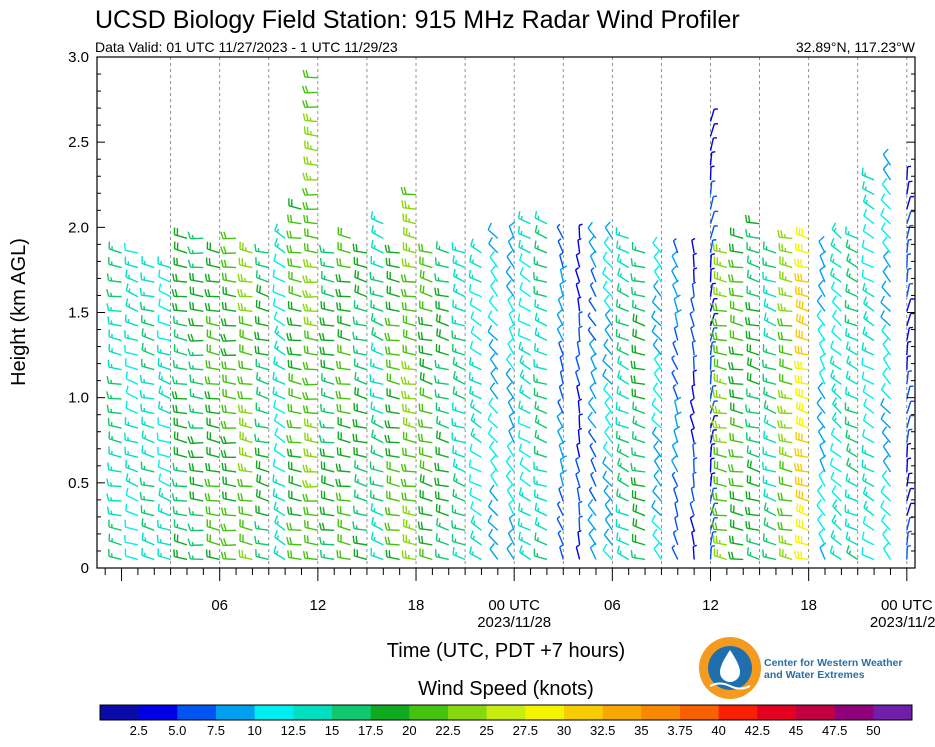 Image resolution: width=935 pixels, height=747 pixels. Describe the element at coordinates (177, 730) in the screenshot. I see `colorbar-label: 5.0` at that location.